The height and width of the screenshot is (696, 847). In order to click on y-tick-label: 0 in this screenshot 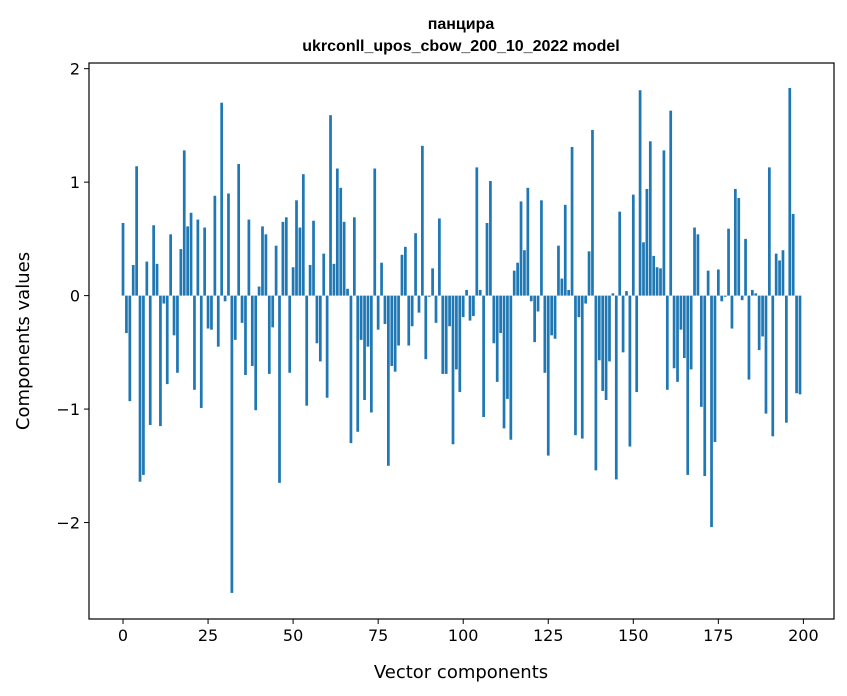, I will do `click(75, 296)`.